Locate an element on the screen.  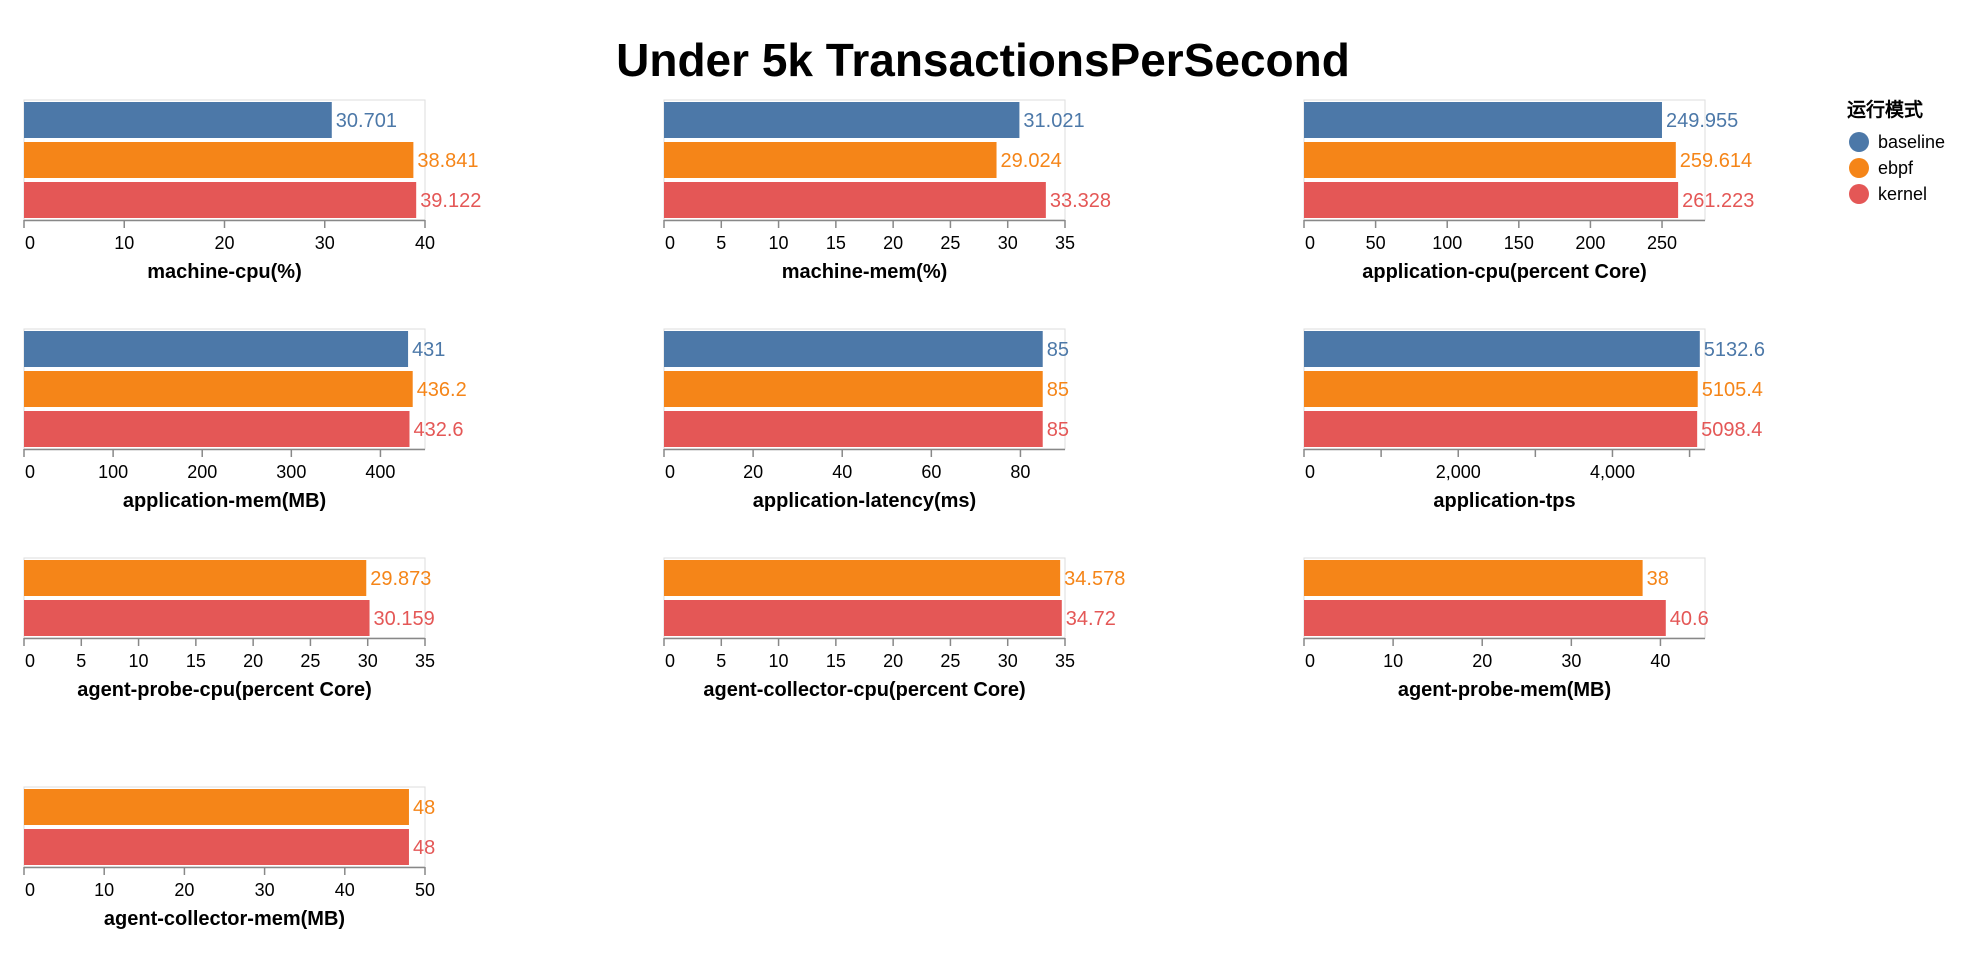
bar-value-label: 436.2 is located at coordinates (442, 390).